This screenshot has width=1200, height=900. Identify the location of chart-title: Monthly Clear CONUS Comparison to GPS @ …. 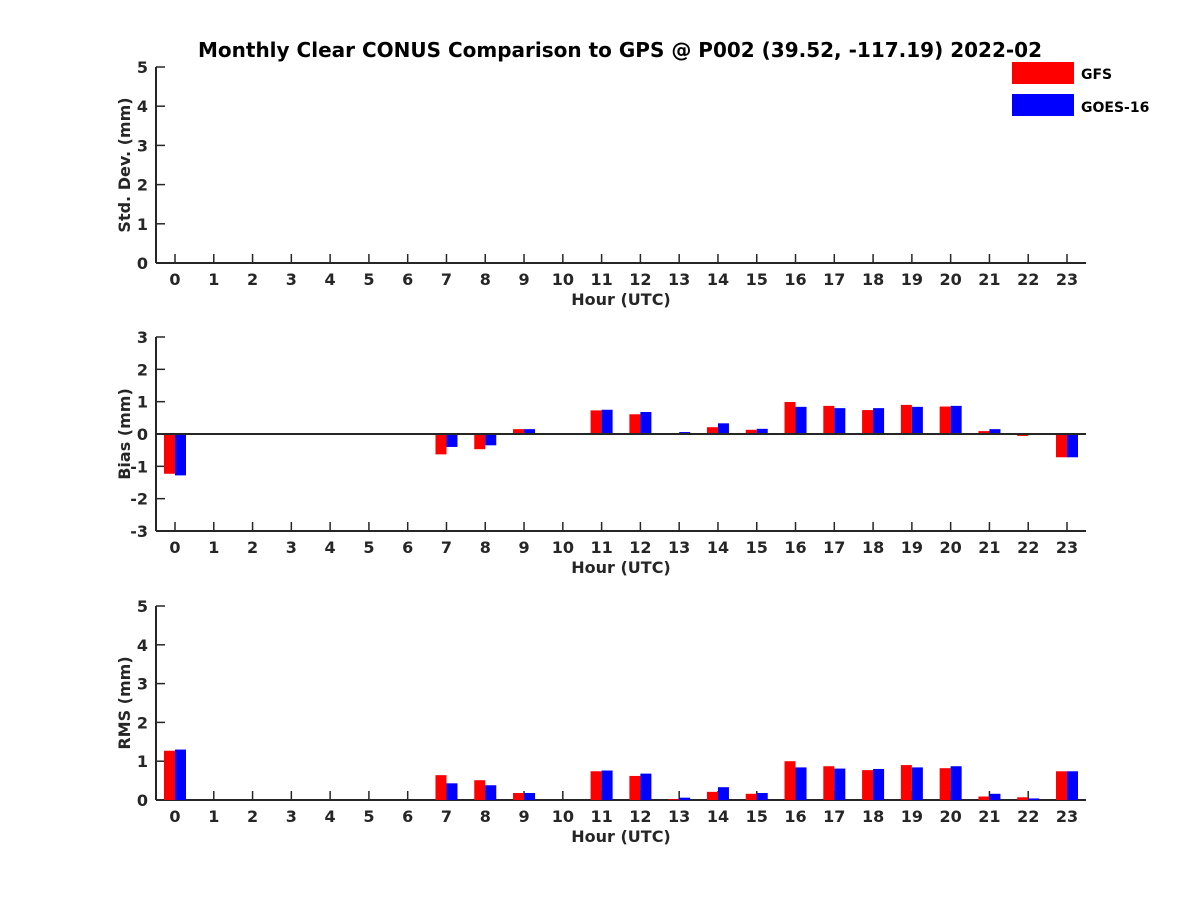
(620, 50).